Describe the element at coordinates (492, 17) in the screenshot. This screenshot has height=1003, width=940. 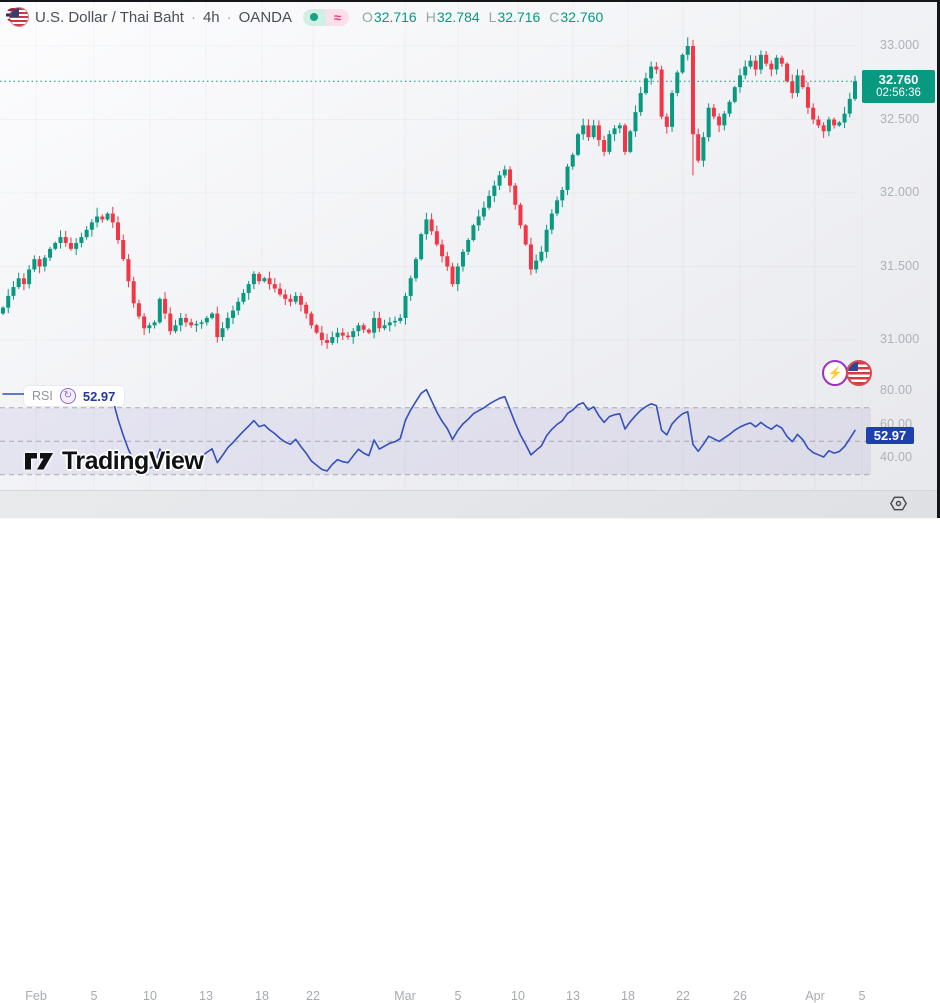
I see `low-label: L` at that location.